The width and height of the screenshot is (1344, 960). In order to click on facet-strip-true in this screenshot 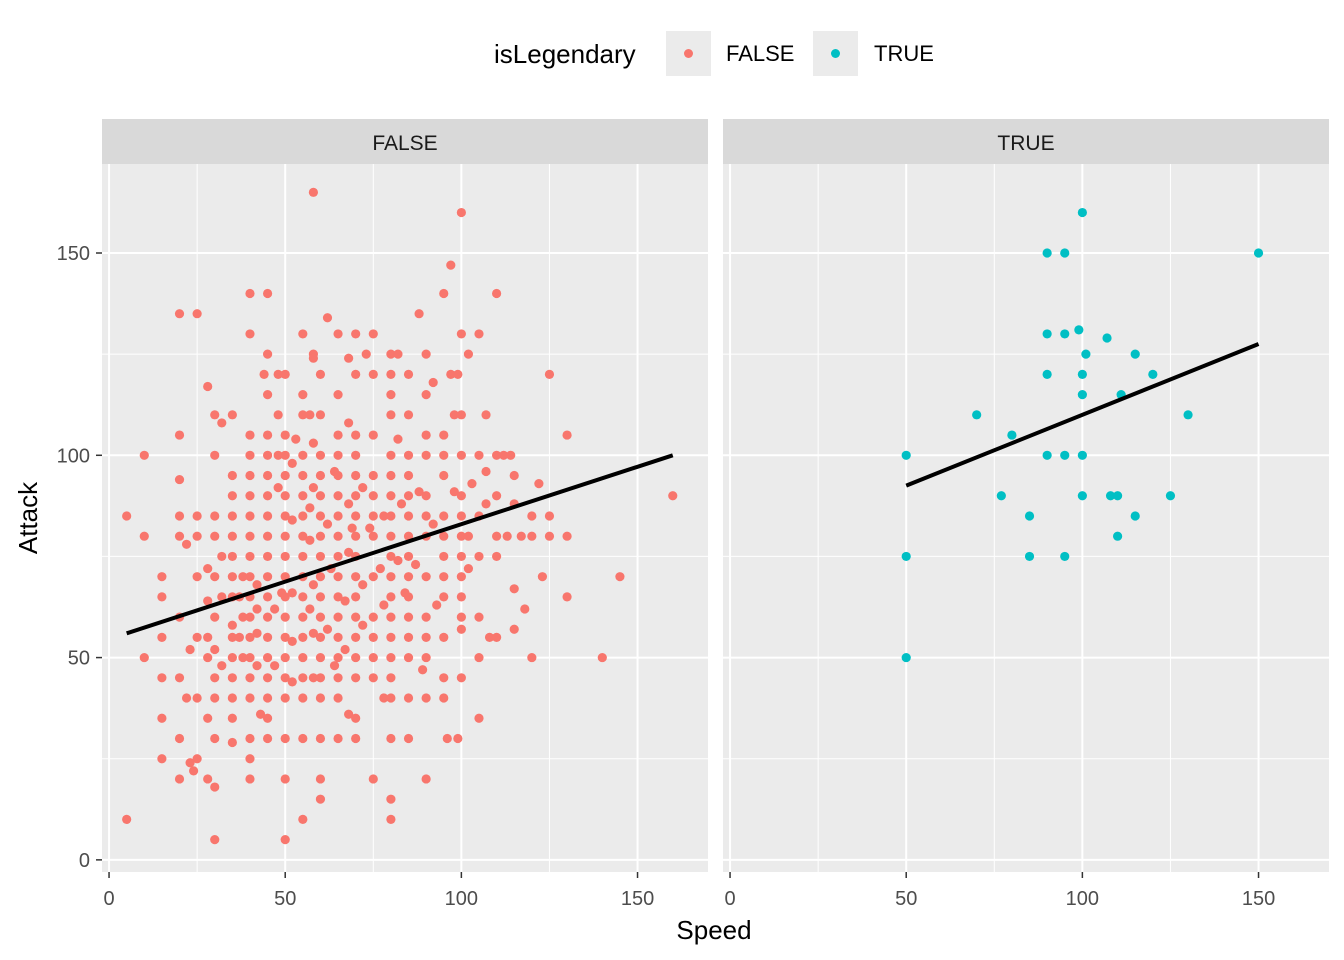, I will do `click(1026, 141)`.